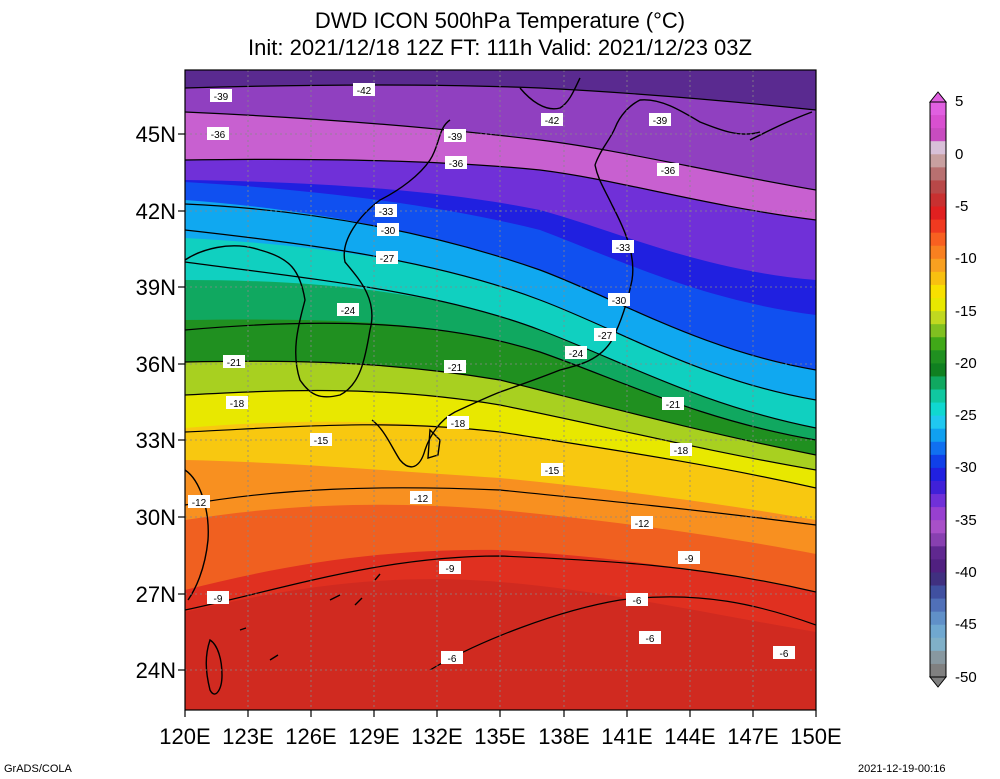 The width and height of the screenshot is (1000, 779). What do you see at coordinates (966, 624) in the screenshot?
I see `colorbar-label: -45` at bounding box center [966, 624].